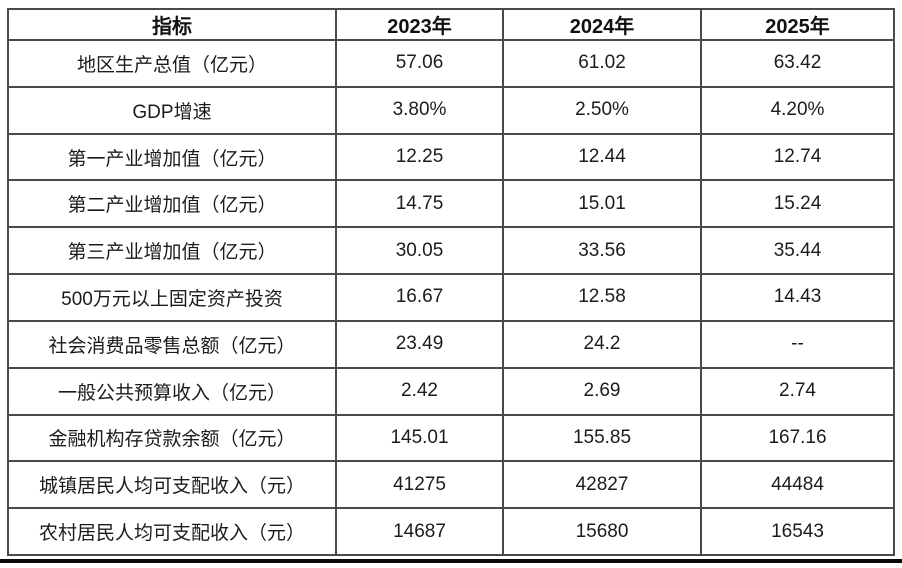 Image resolution: width=902 pixels, height=568 pixels. I want to click on value-cell: 63.42, so click(797, 63).